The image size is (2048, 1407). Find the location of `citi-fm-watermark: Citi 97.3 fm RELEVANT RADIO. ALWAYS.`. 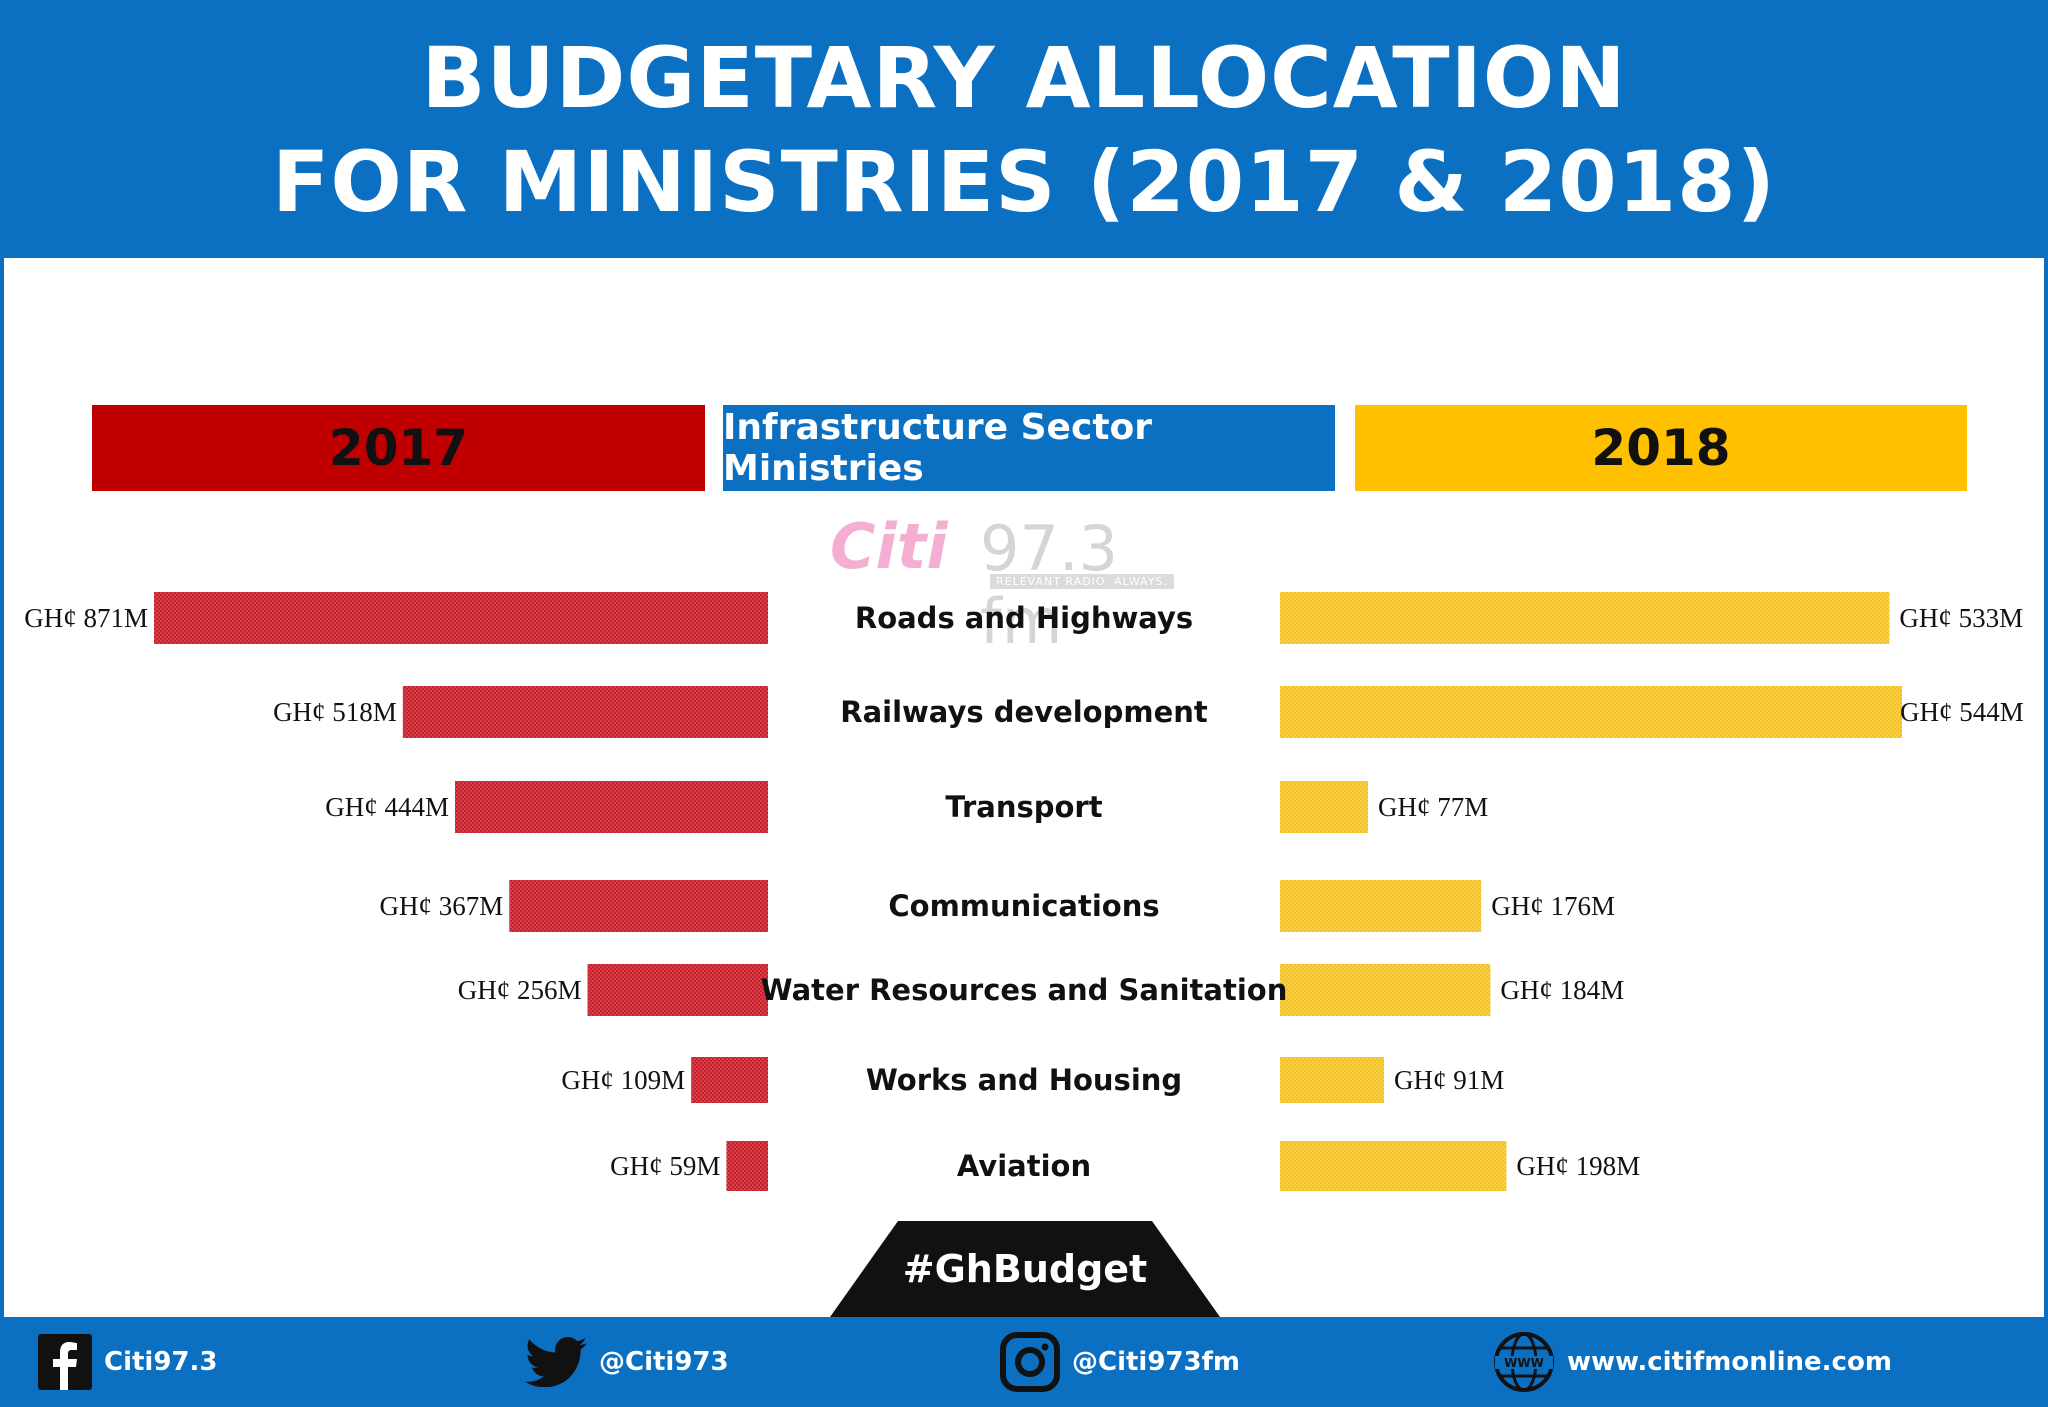

citi-fm-watermark: Citi 97.3 fm RELEVANT RADIO. ALWAYS. is located at coordinates (1015, 584).